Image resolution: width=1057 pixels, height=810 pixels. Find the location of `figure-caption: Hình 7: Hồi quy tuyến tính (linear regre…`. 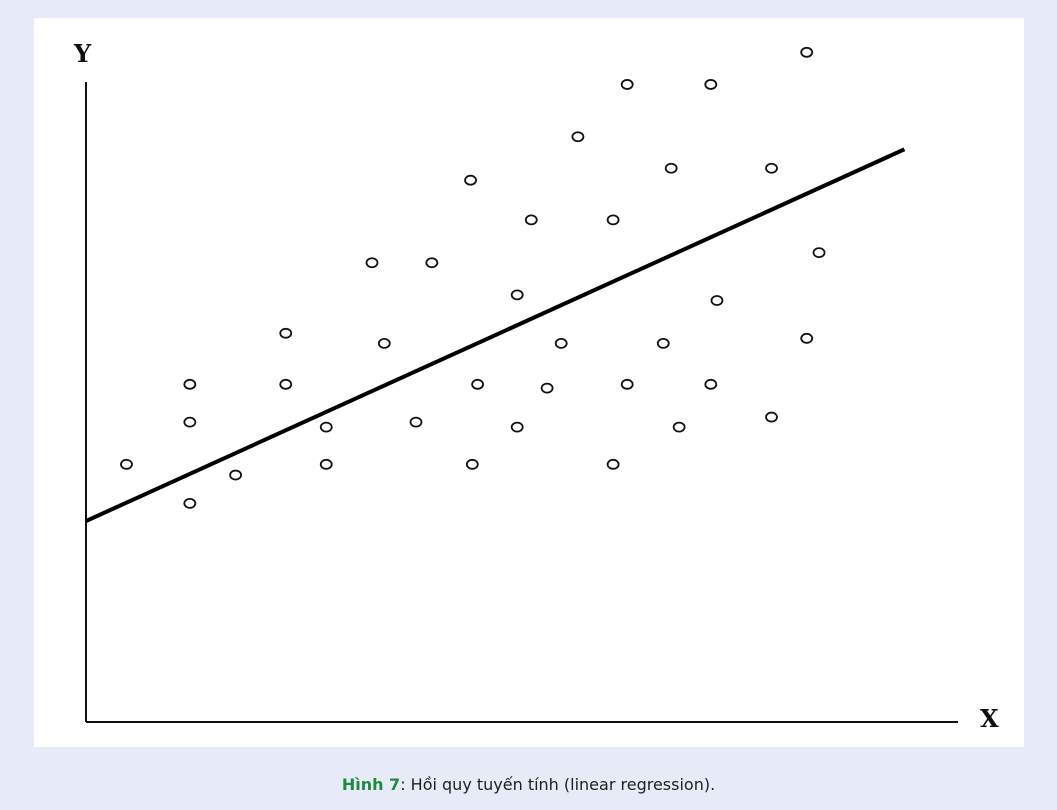

figure-caption: Hình 7: Hồi quy tuyến tính (linear regre… is located at coordinates (528, 784).